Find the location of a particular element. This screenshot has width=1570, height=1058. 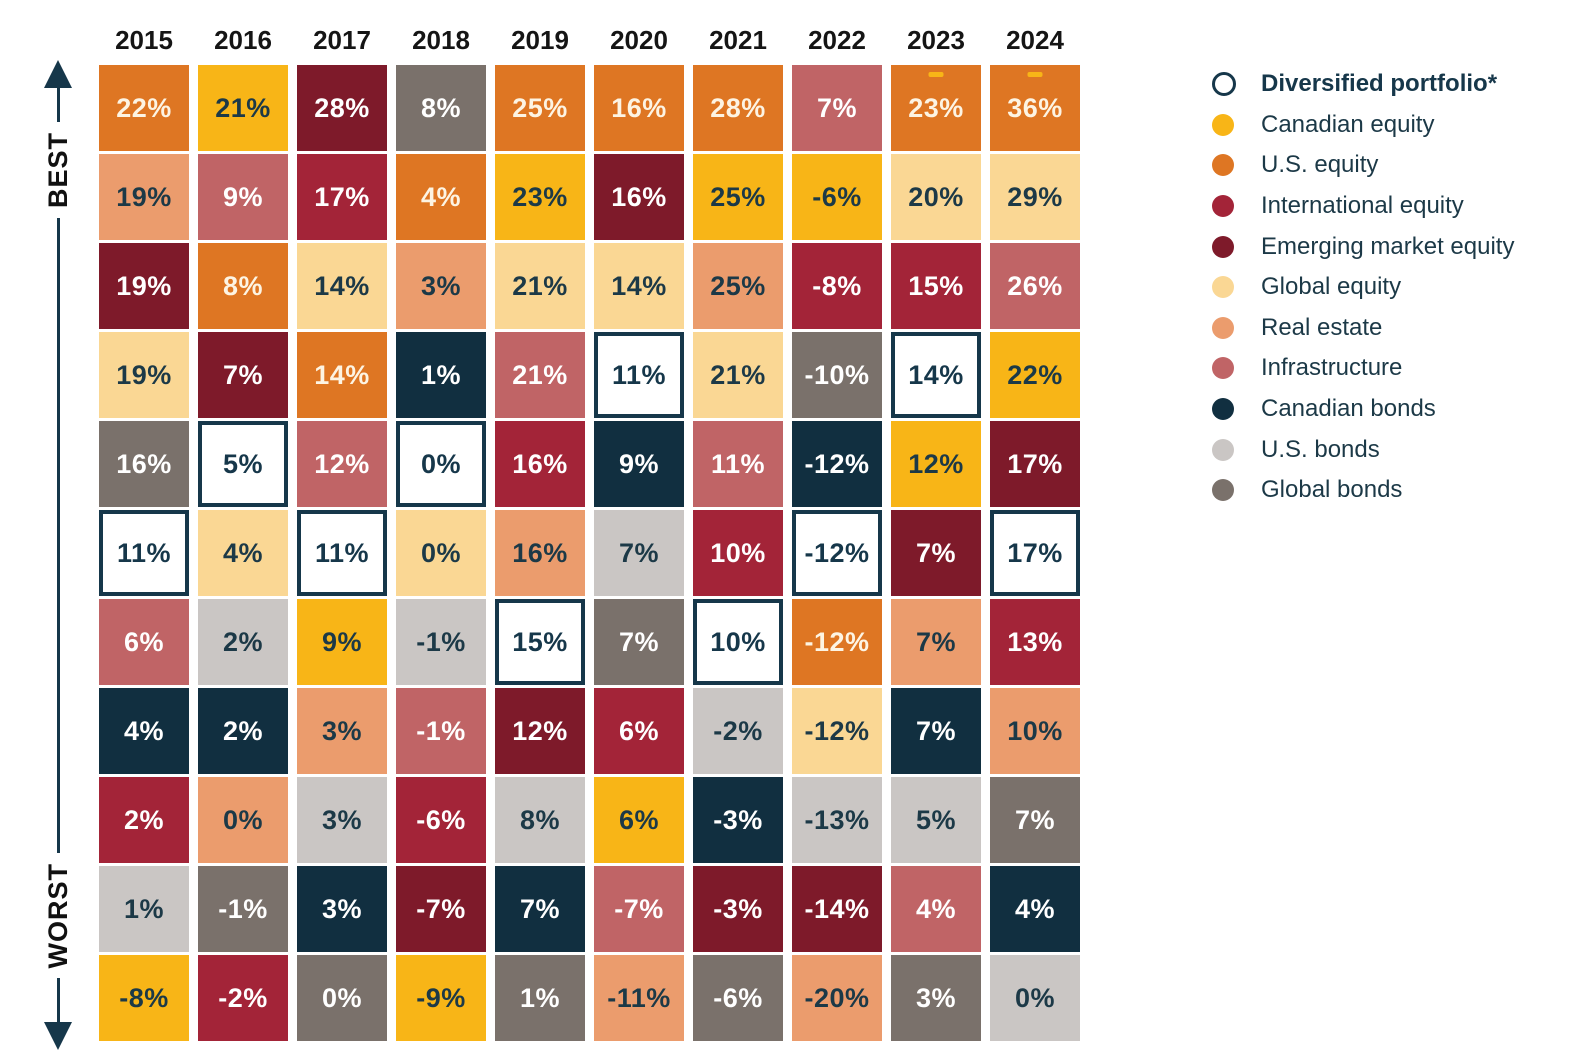

return-cell: 0% is located at coordinates (243, 820).